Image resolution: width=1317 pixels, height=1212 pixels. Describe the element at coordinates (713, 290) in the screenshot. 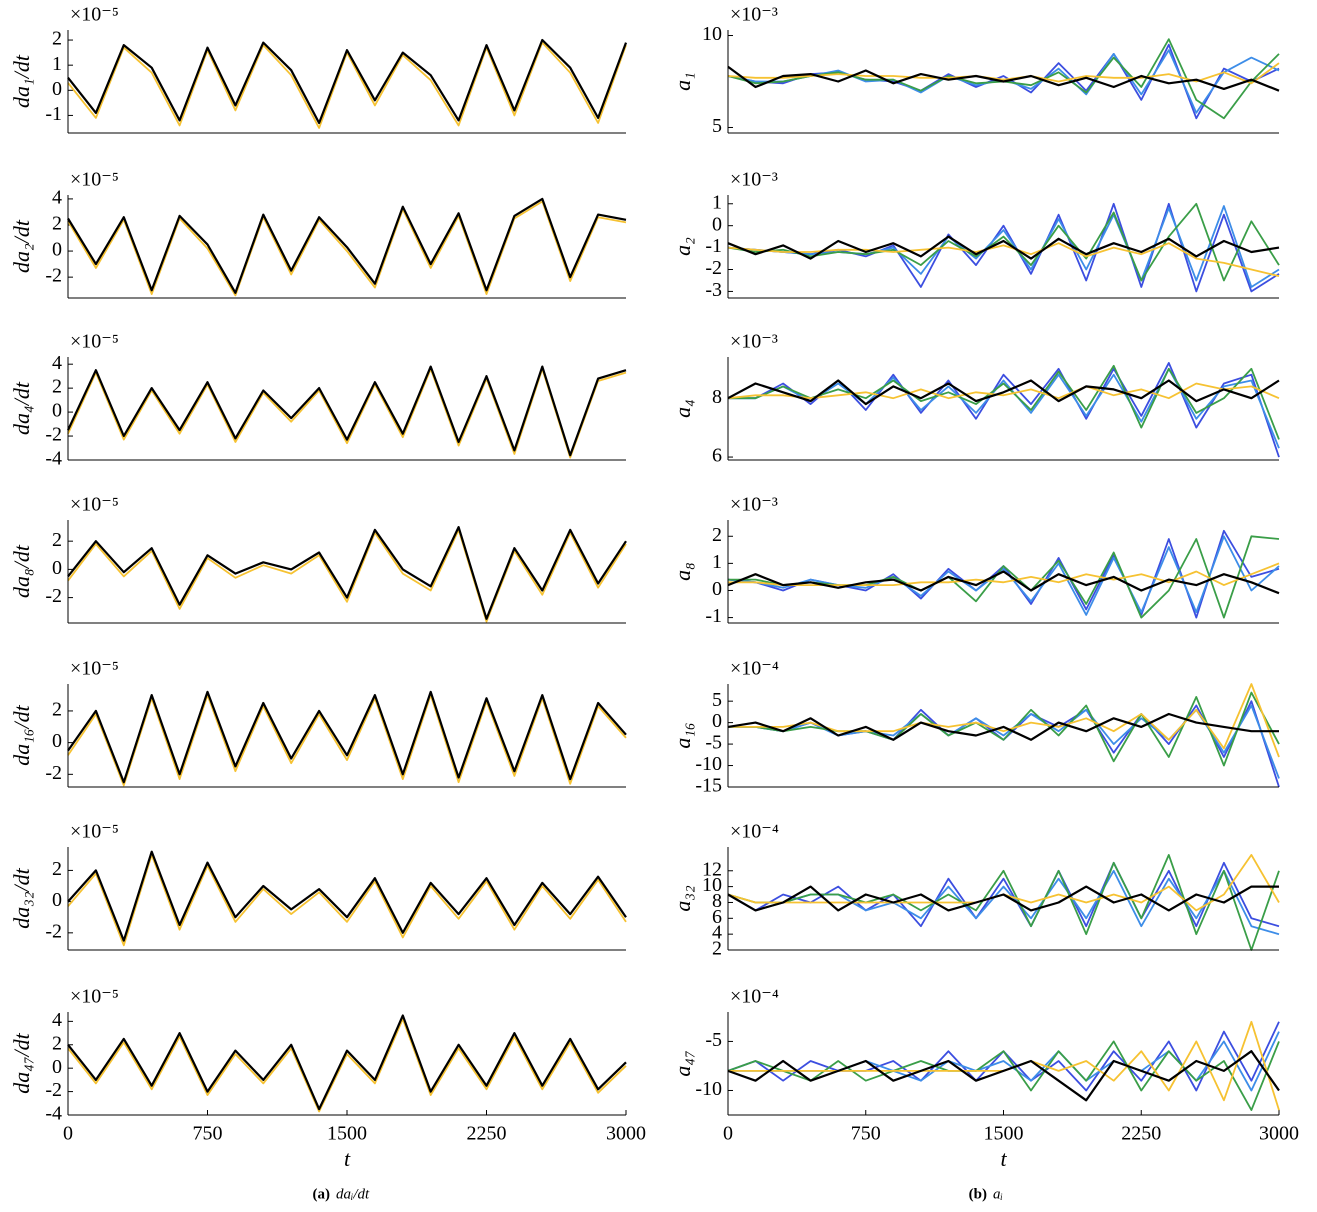

I see `y-tick-label: -3` at that location.